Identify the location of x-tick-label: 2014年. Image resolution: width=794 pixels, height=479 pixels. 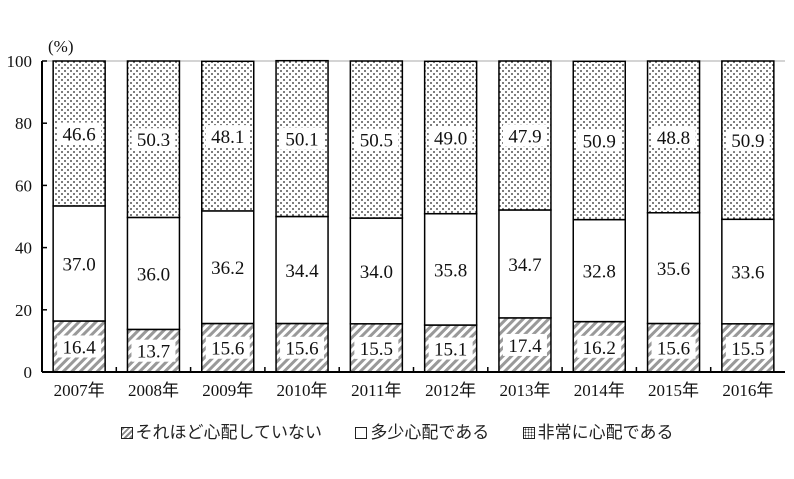
(599, 390).